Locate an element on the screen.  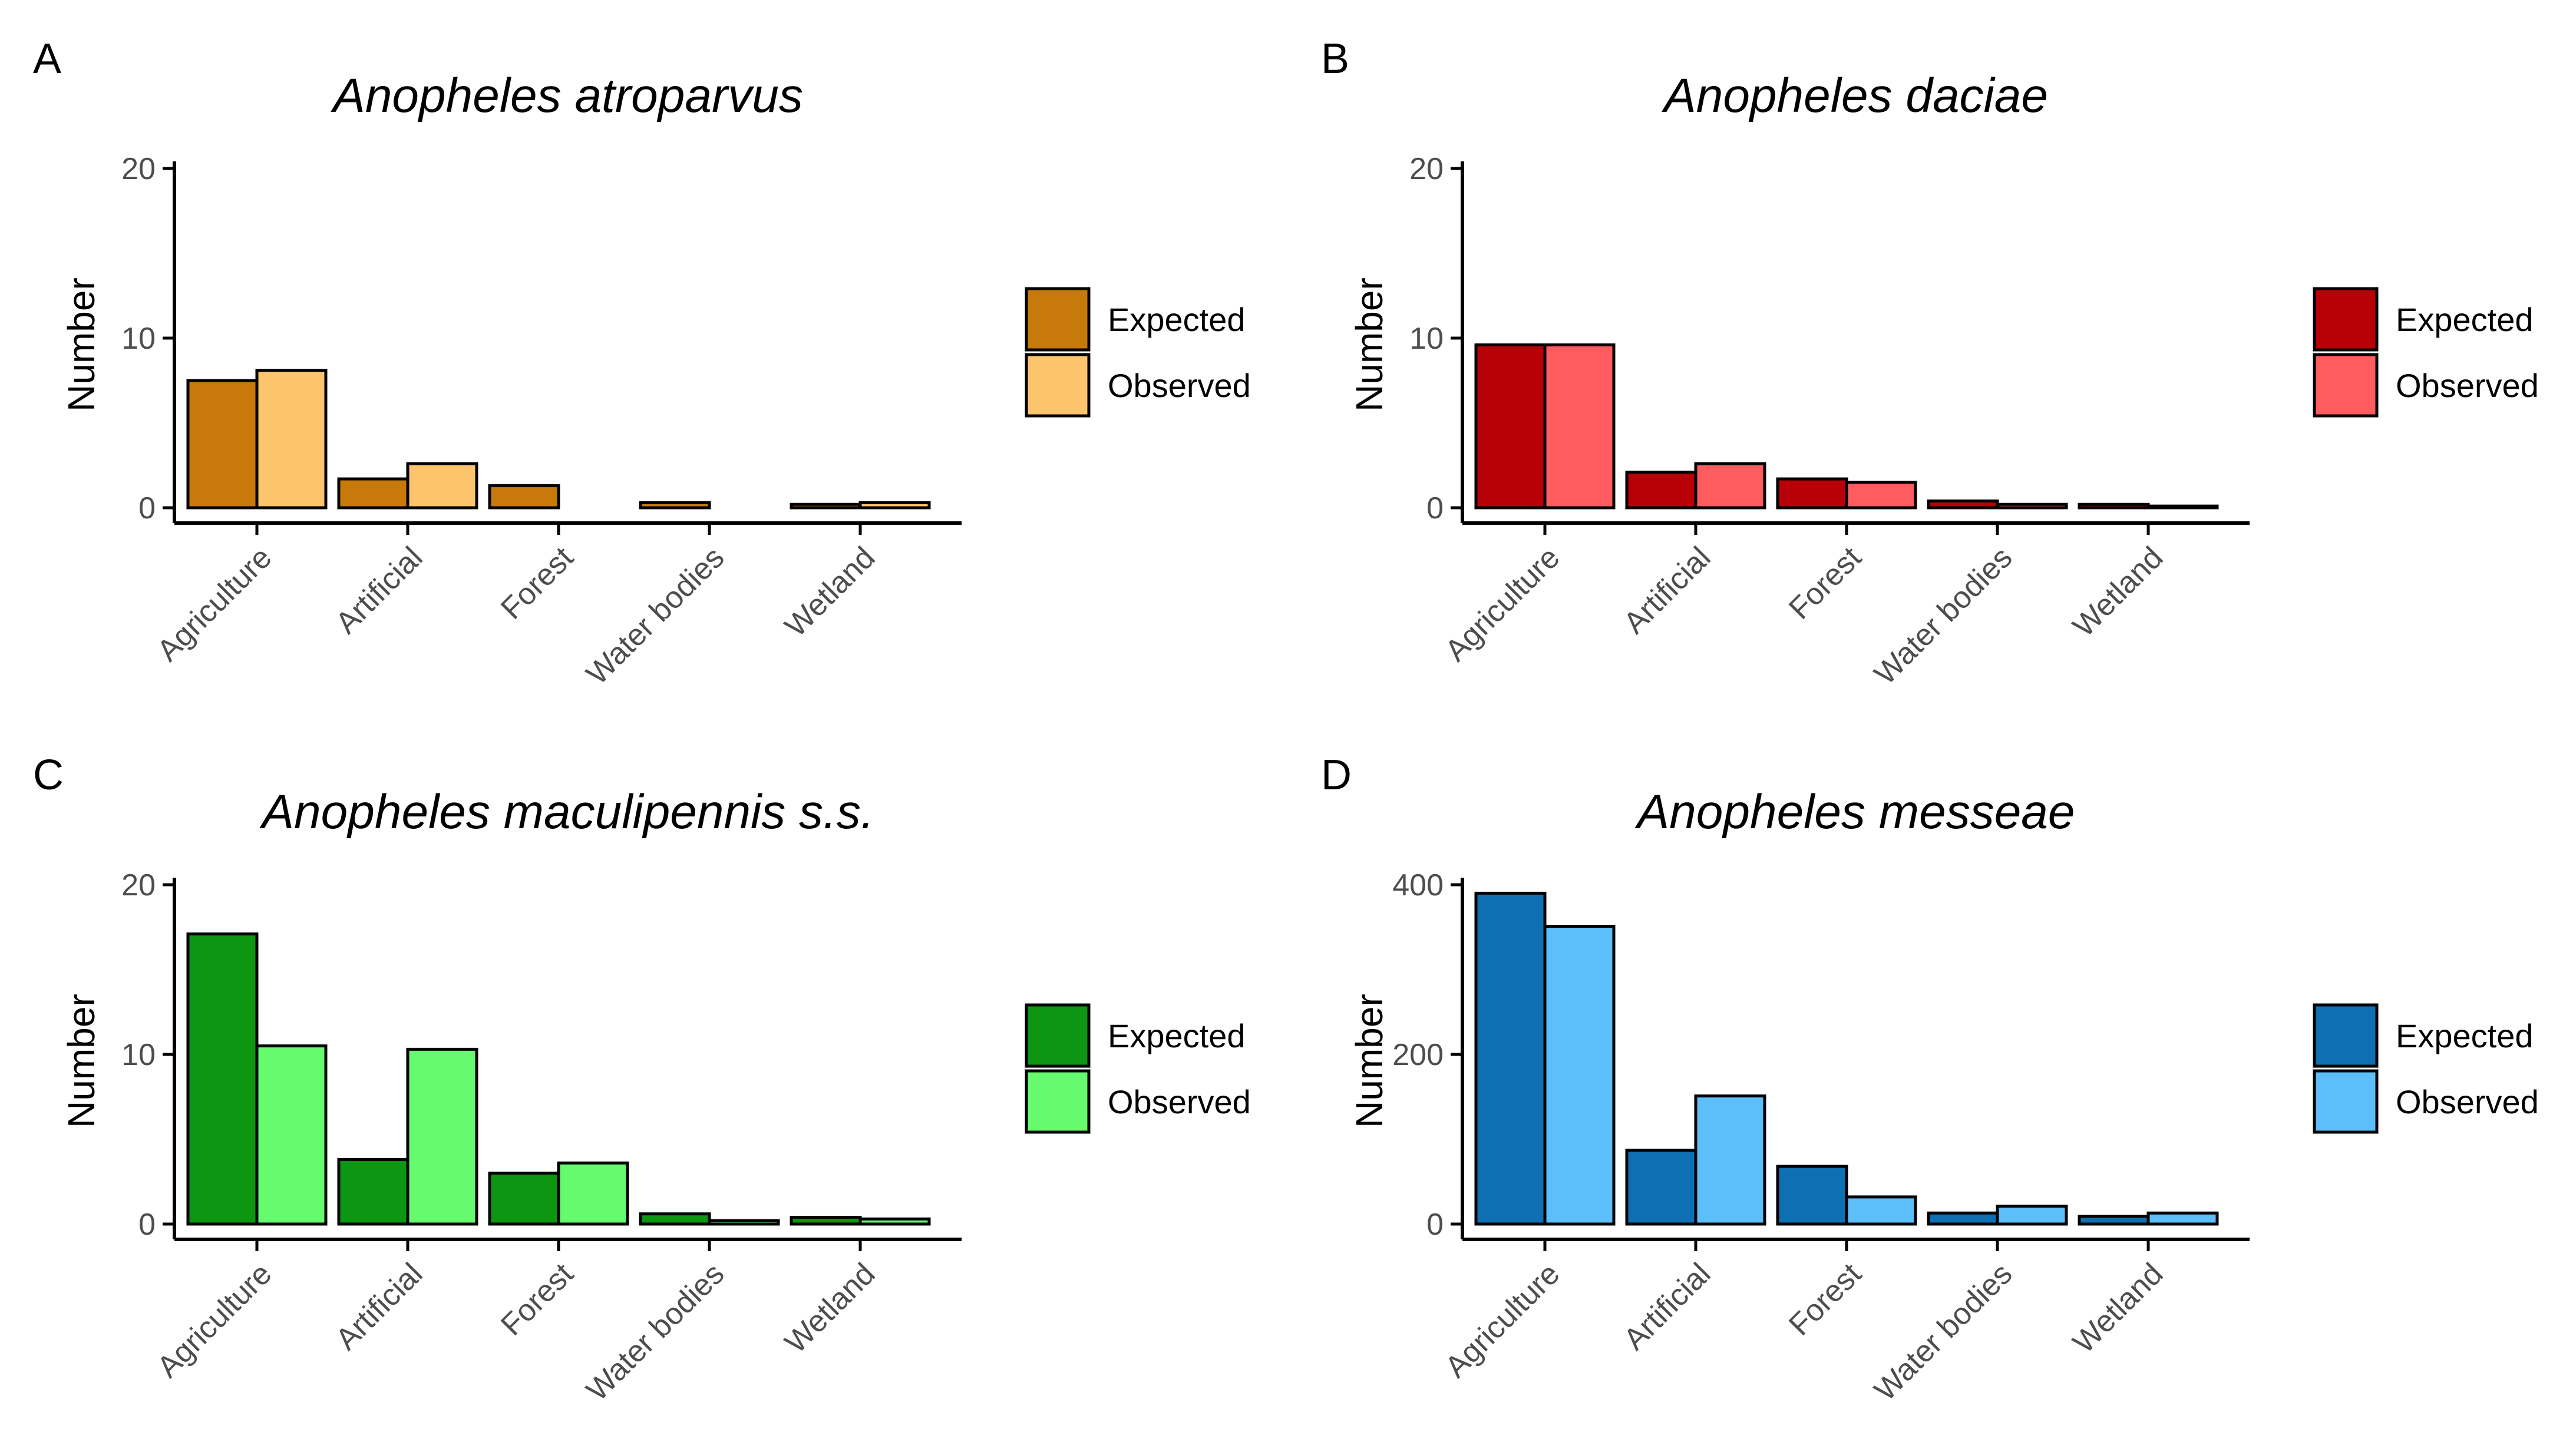
panel-tag: A is located at coordinates (47, 58).